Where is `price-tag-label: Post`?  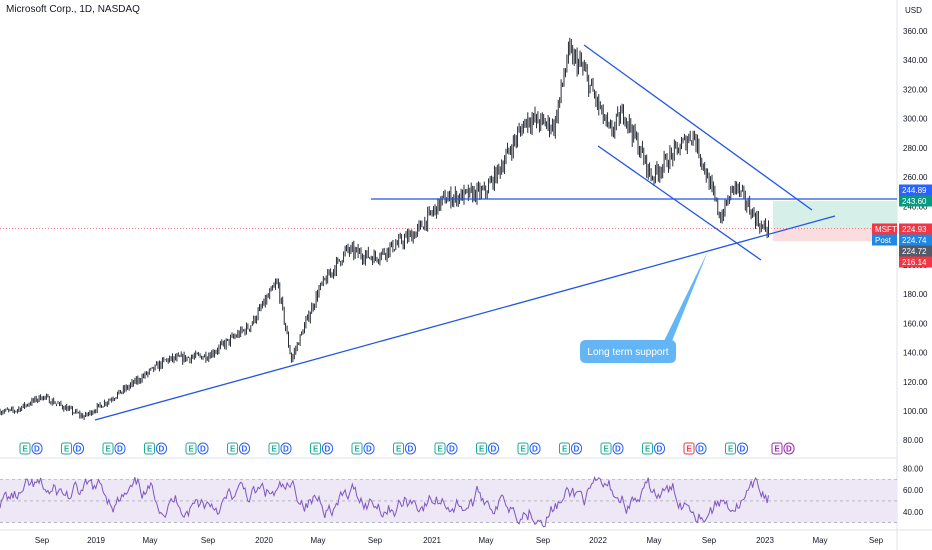 price-tag-label: Post is located at coordinates (883, 240).